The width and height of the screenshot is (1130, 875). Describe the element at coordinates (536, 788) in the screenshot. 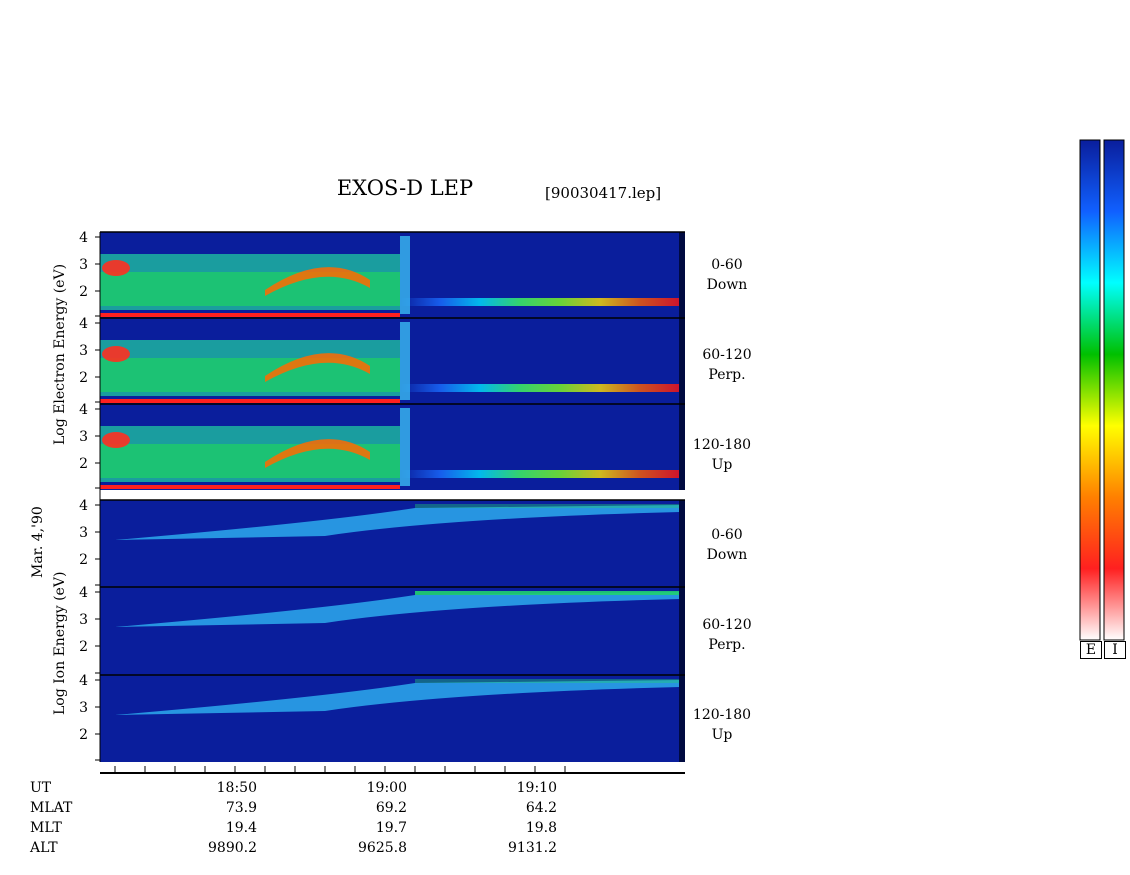

I see `ut-tick-label: 19:10` at that location.